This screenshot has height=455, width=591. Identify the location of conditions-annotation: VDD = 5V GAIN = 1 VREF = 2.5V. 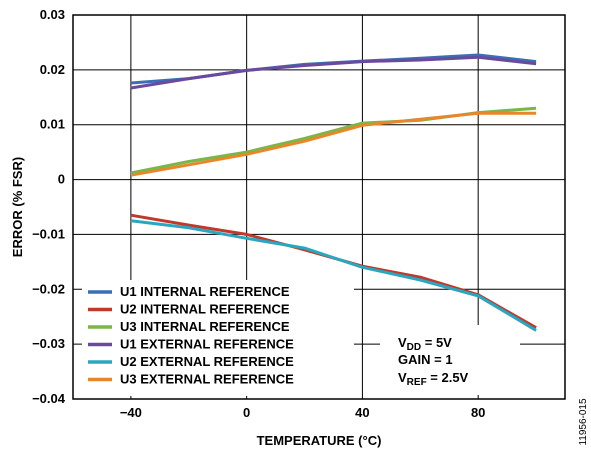
(450, 360).